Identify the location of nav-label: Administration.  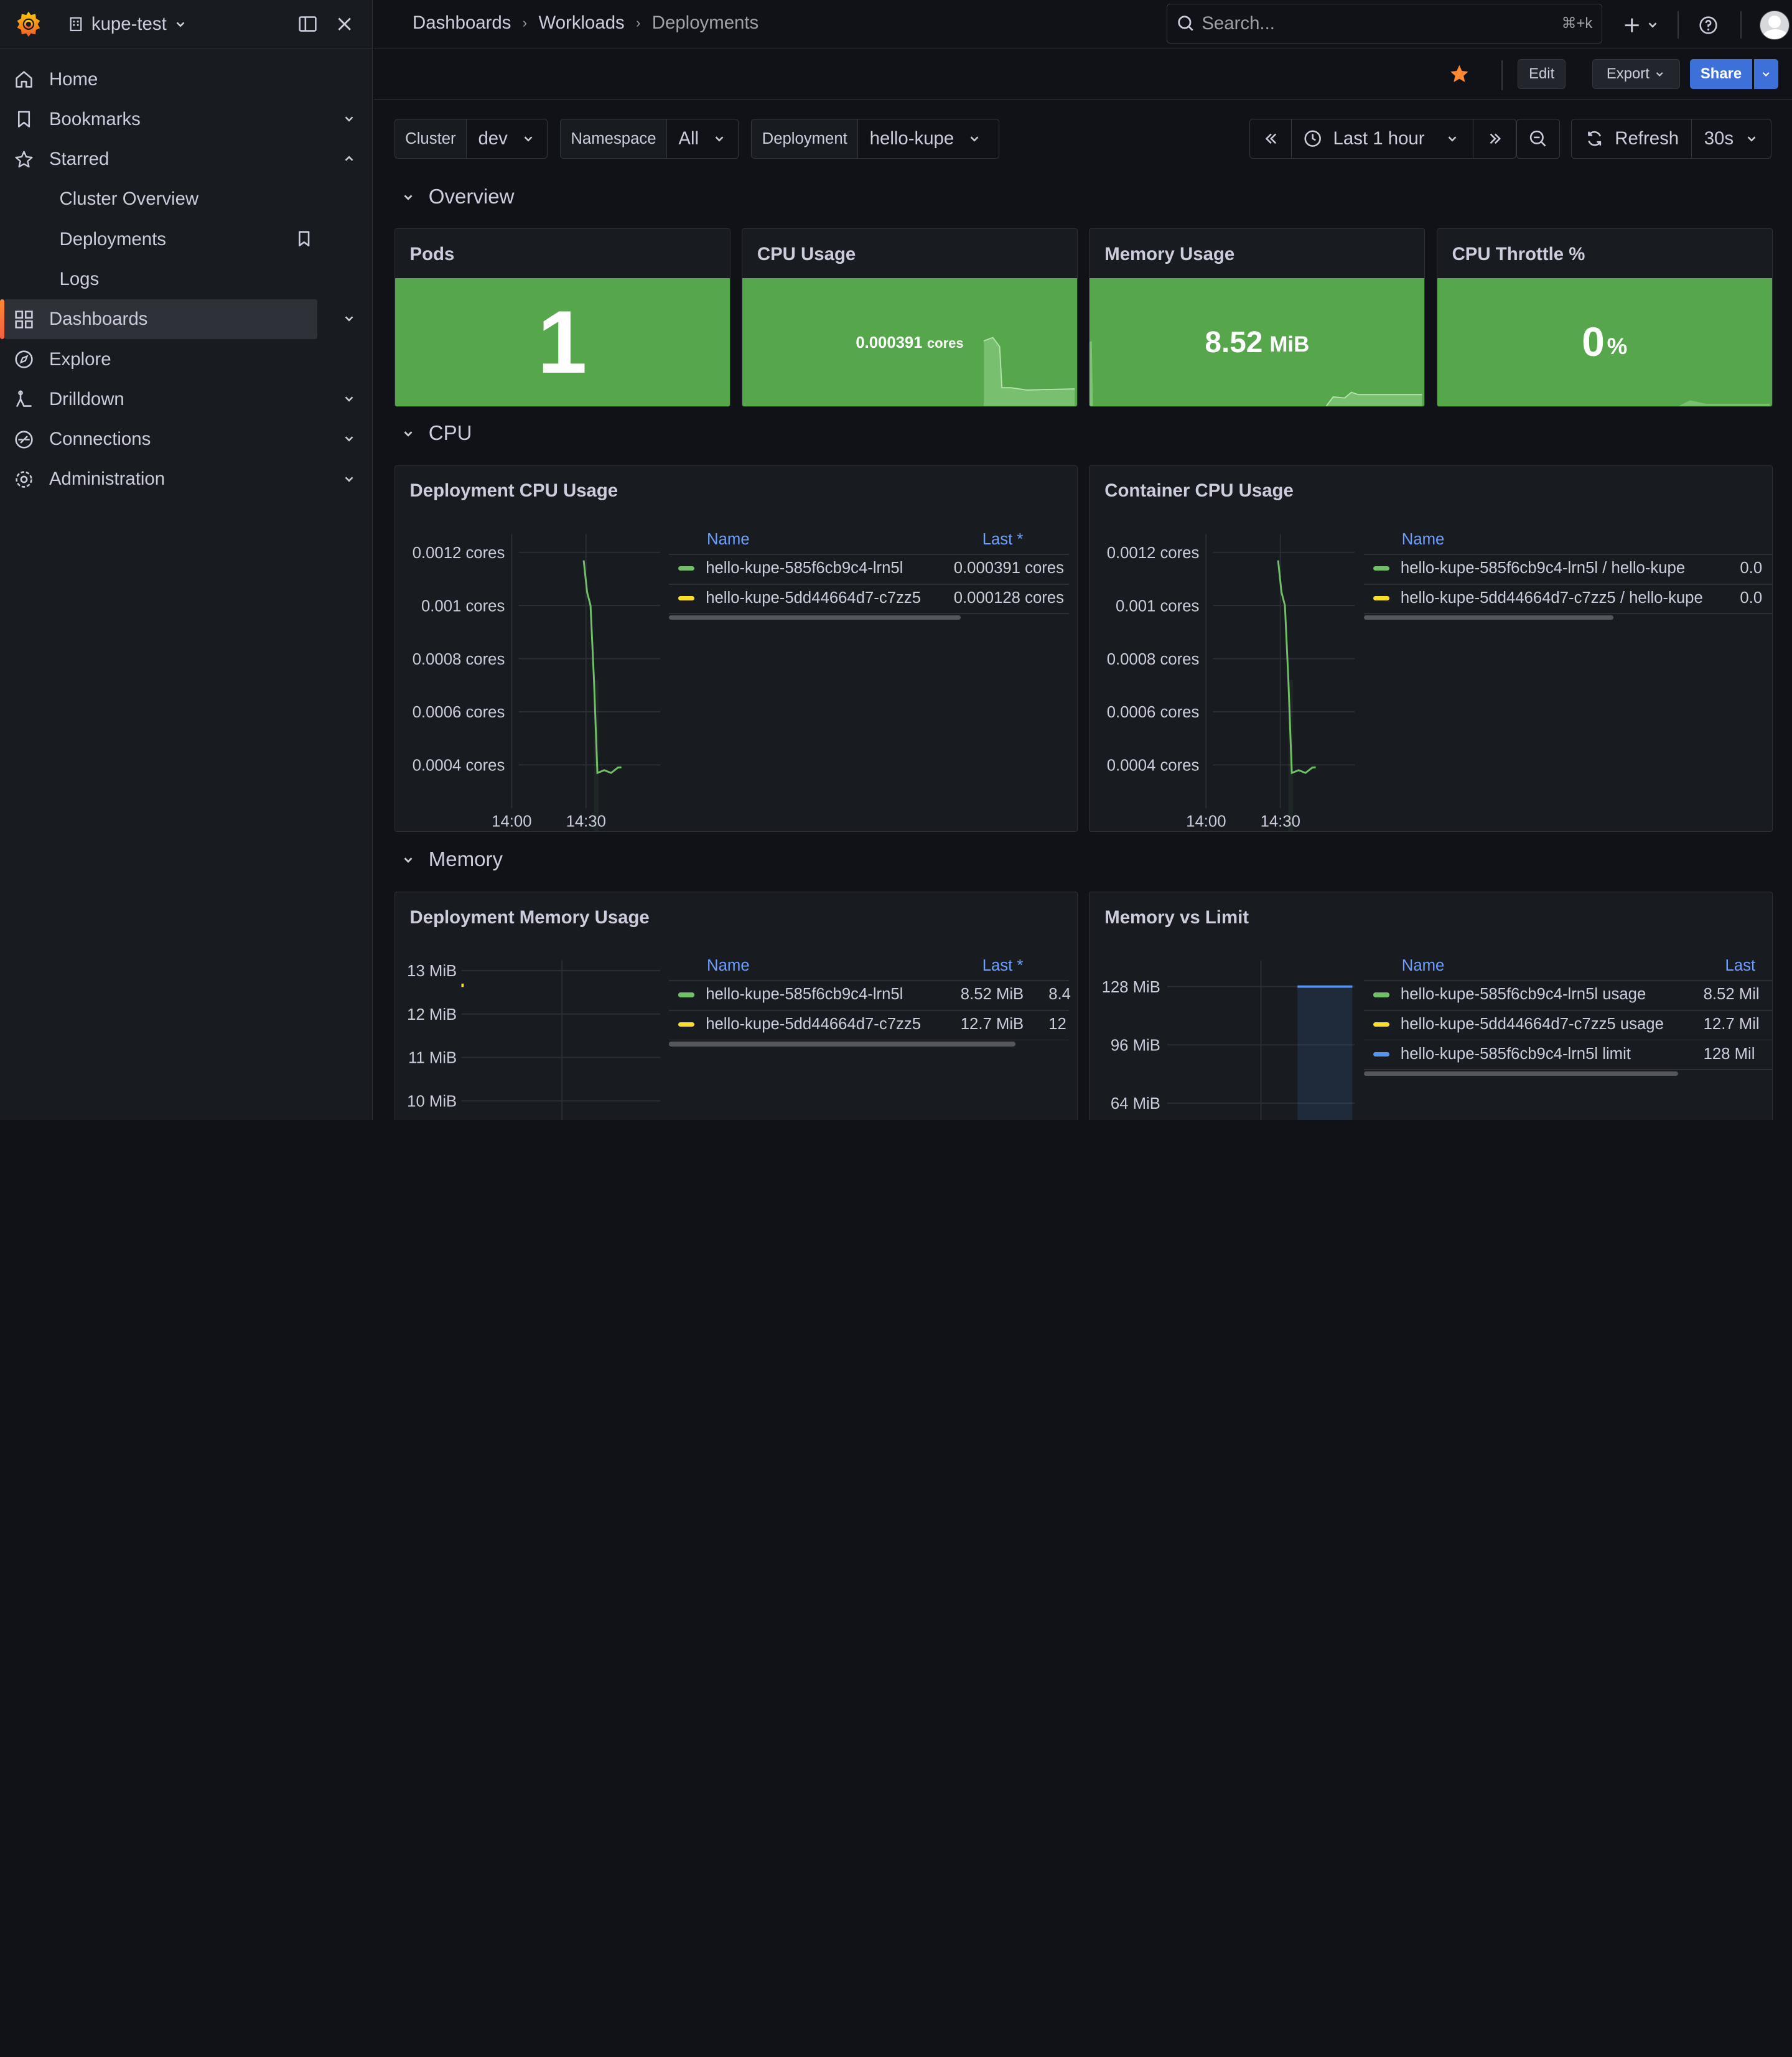
(107, 479).